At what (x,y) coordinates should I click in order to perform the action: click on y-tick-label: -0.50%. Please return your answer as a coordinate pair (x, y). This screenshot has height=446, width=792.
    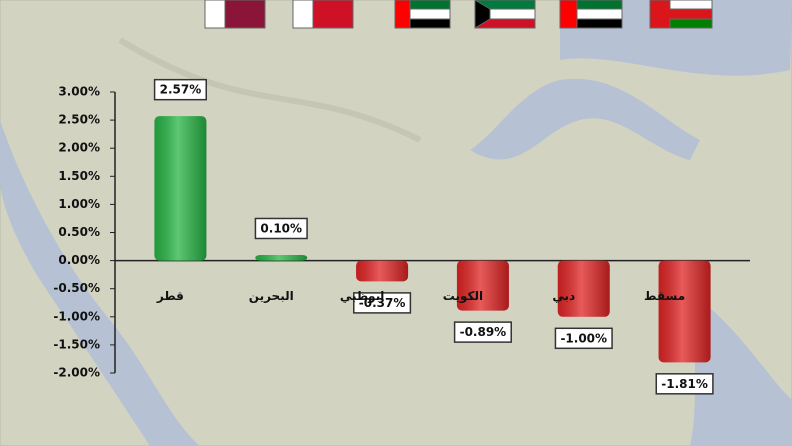
    Looking at the image, I should click on (76, 288).